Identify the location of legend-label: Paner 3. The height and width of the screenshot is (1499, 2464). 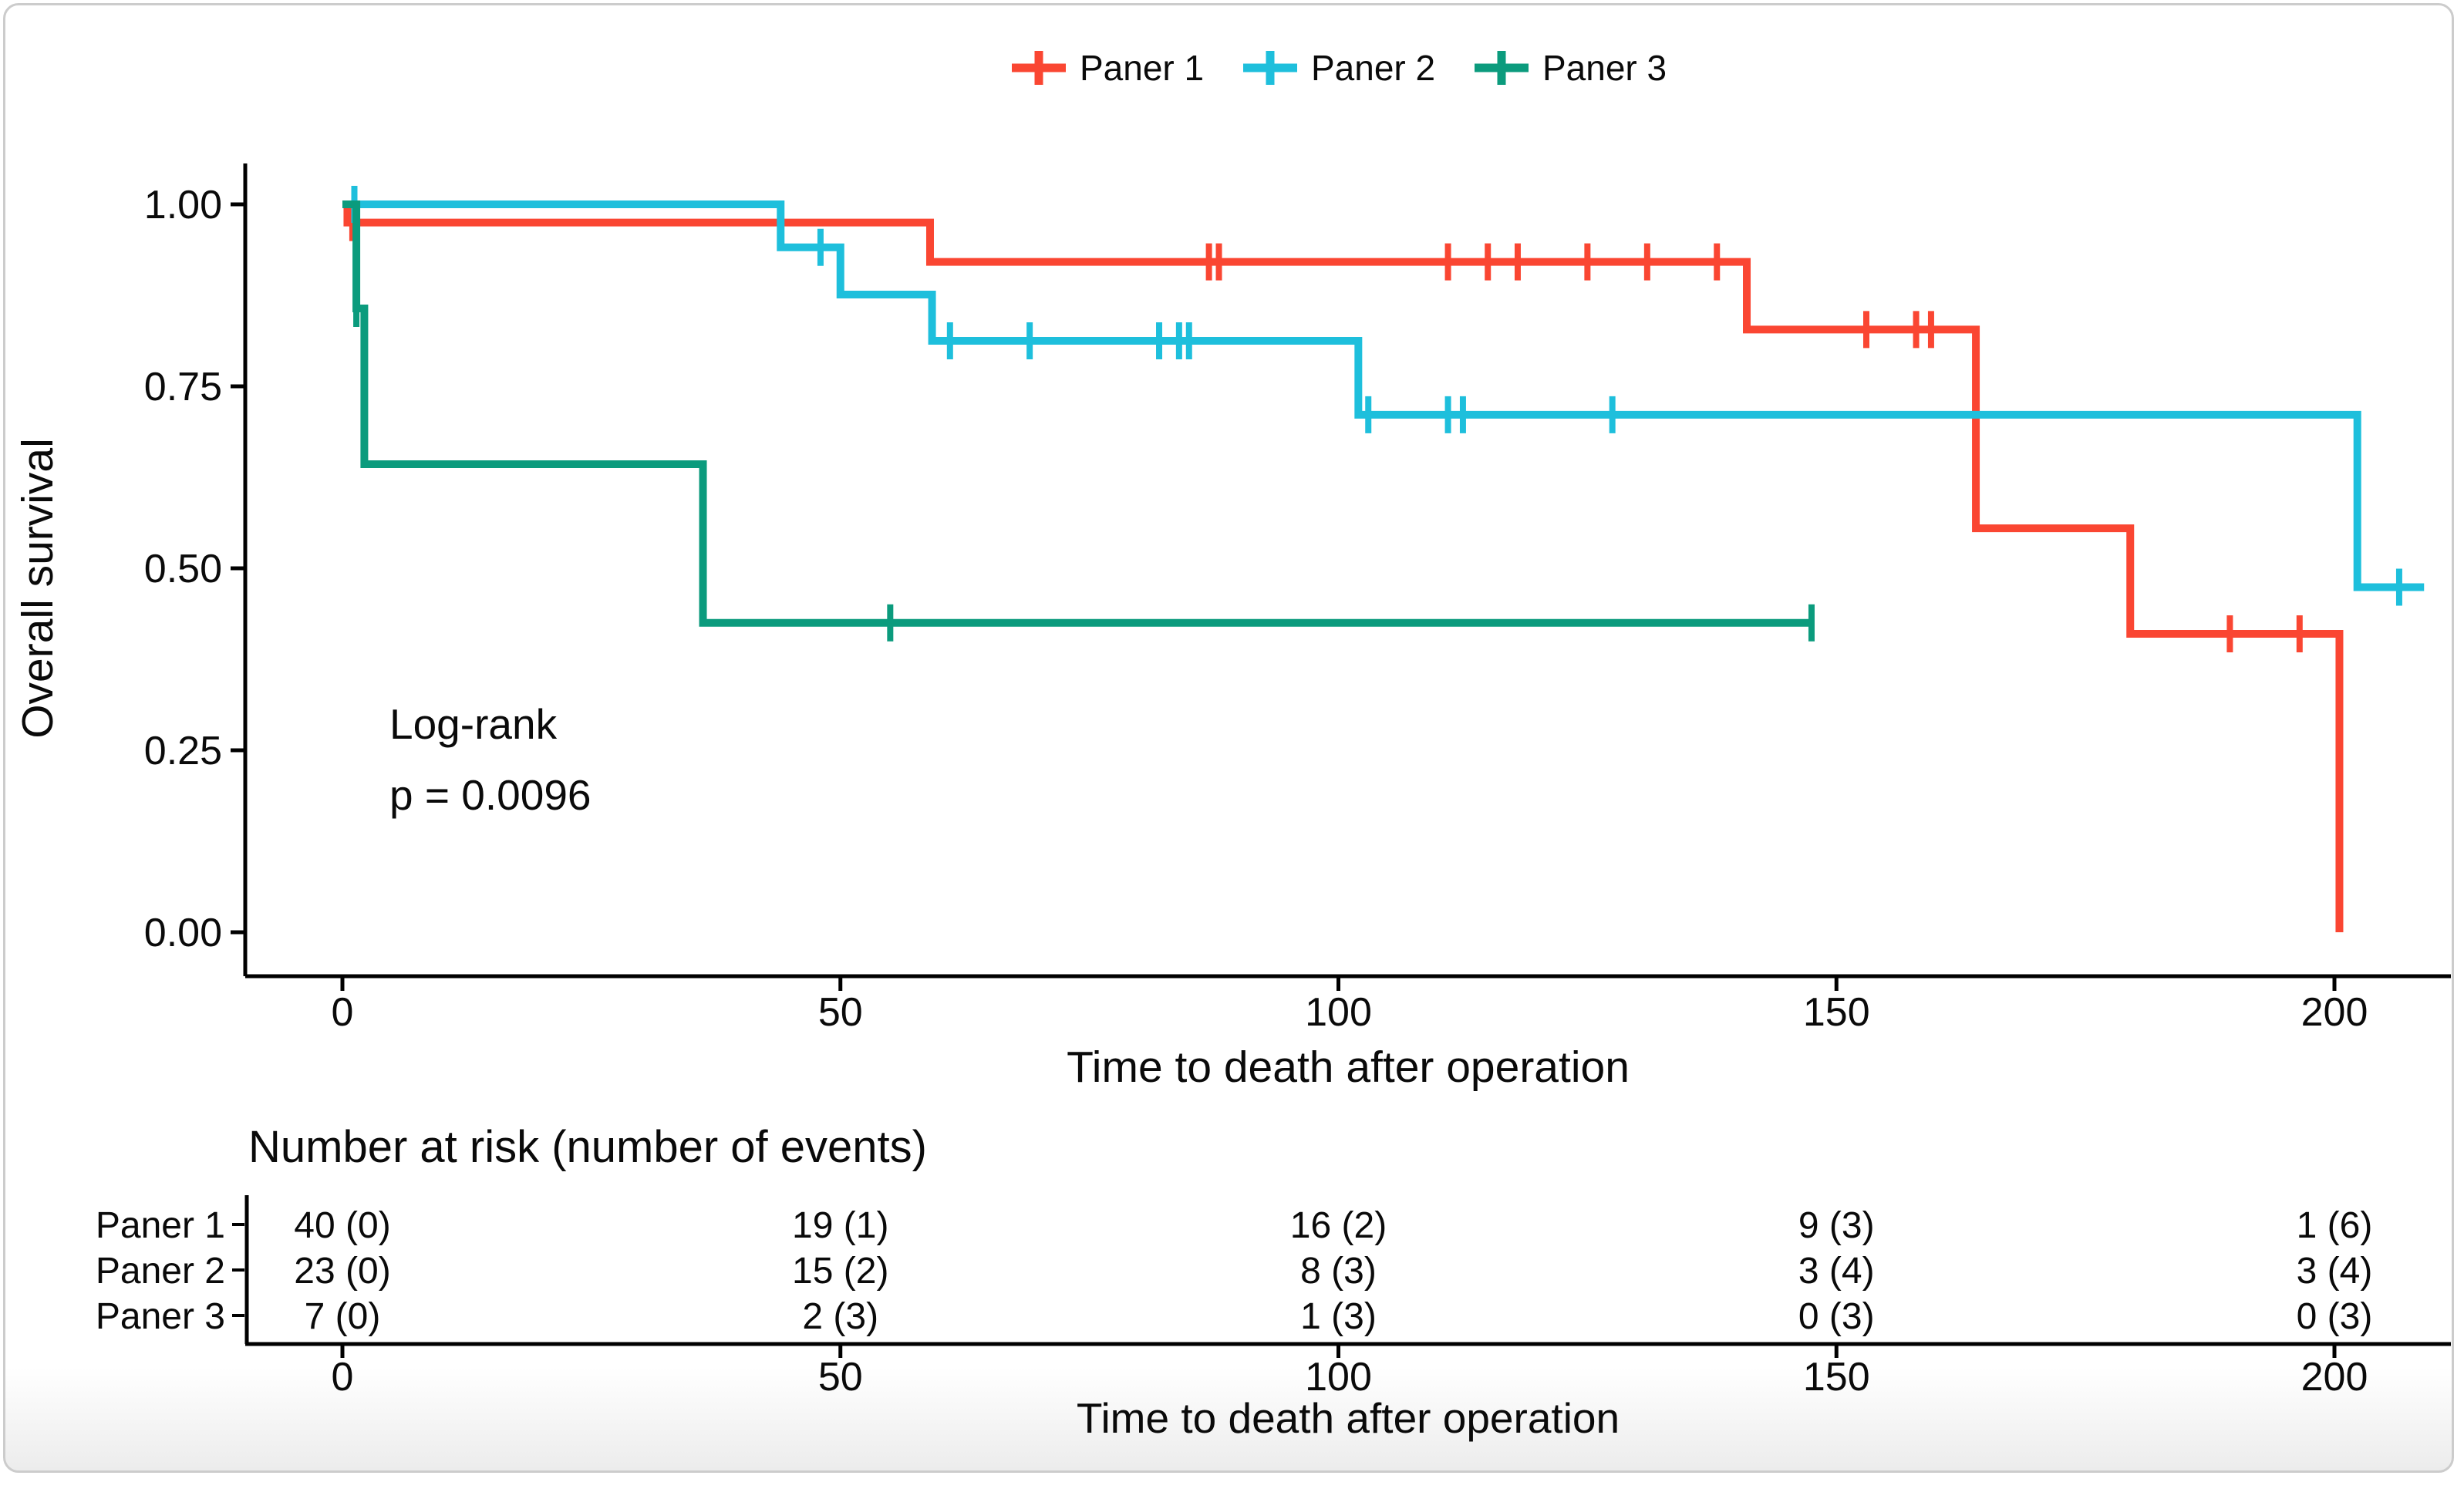
(1604, 68).